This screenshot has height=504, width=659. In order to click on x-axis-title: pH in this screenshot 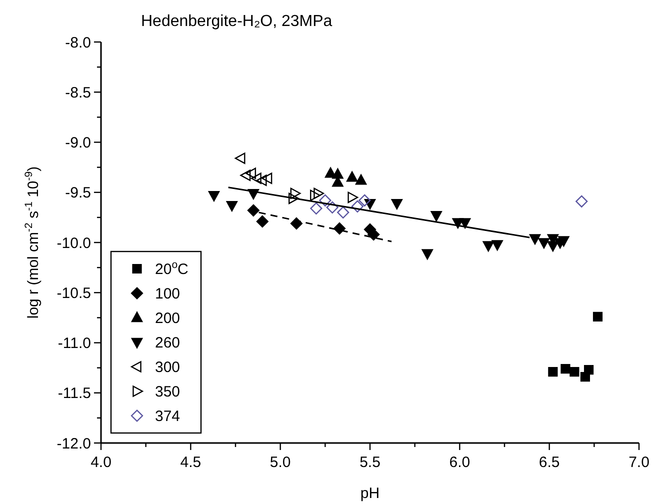, I will do `click(370, 493)`.